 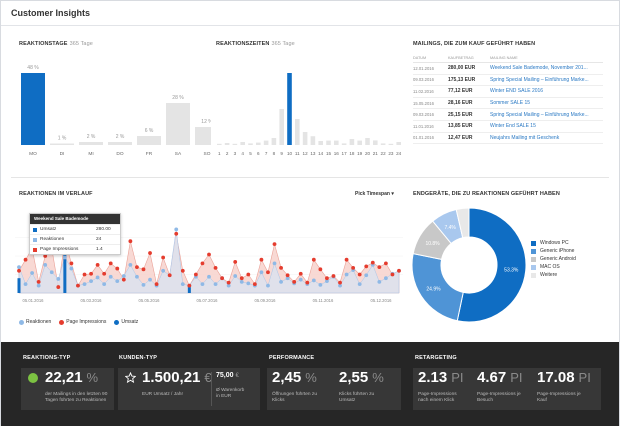 I want to click on hour-axis-label: 4, so click(x=242, y=153).